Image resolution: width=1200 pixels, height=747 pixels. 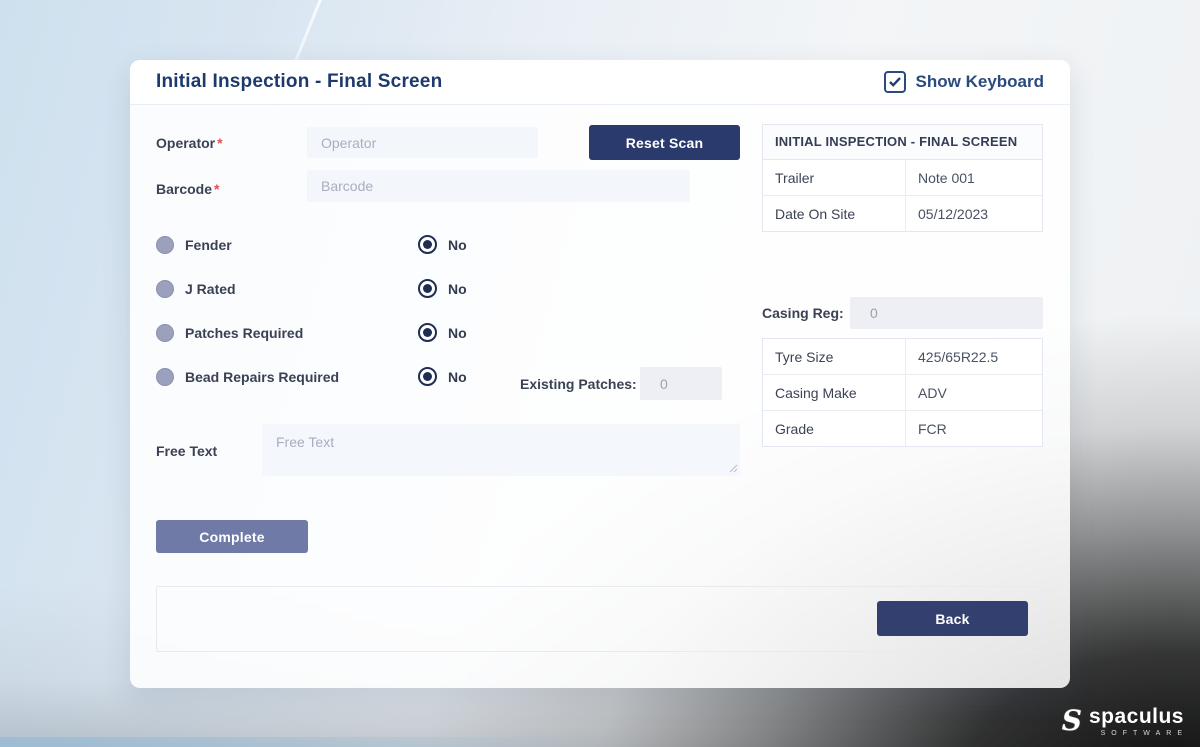 I want to click on complete-button: Complete, so click(x=232, y=536).